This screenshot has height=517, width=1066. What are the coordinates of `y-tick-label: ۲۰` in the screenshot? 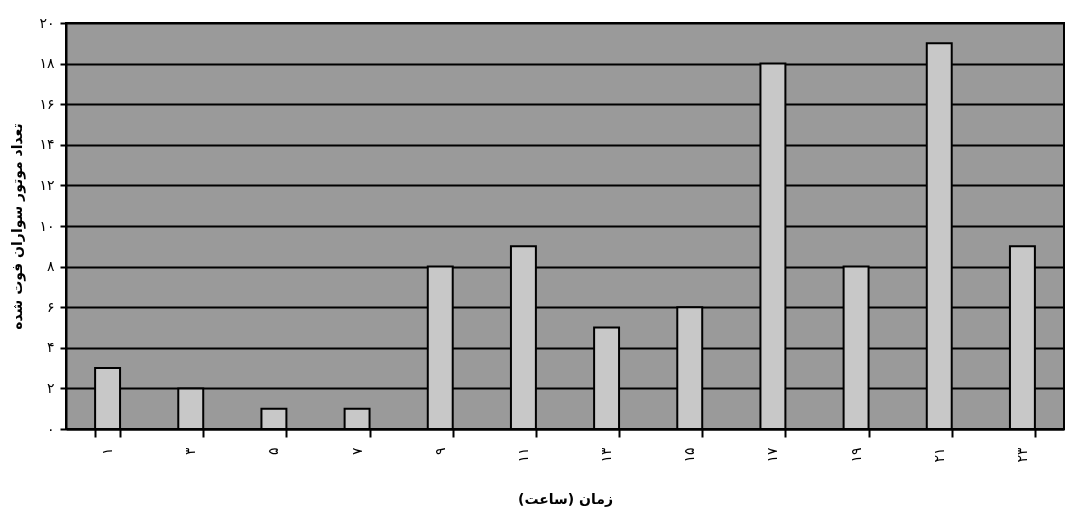 It's located at (47, 22).